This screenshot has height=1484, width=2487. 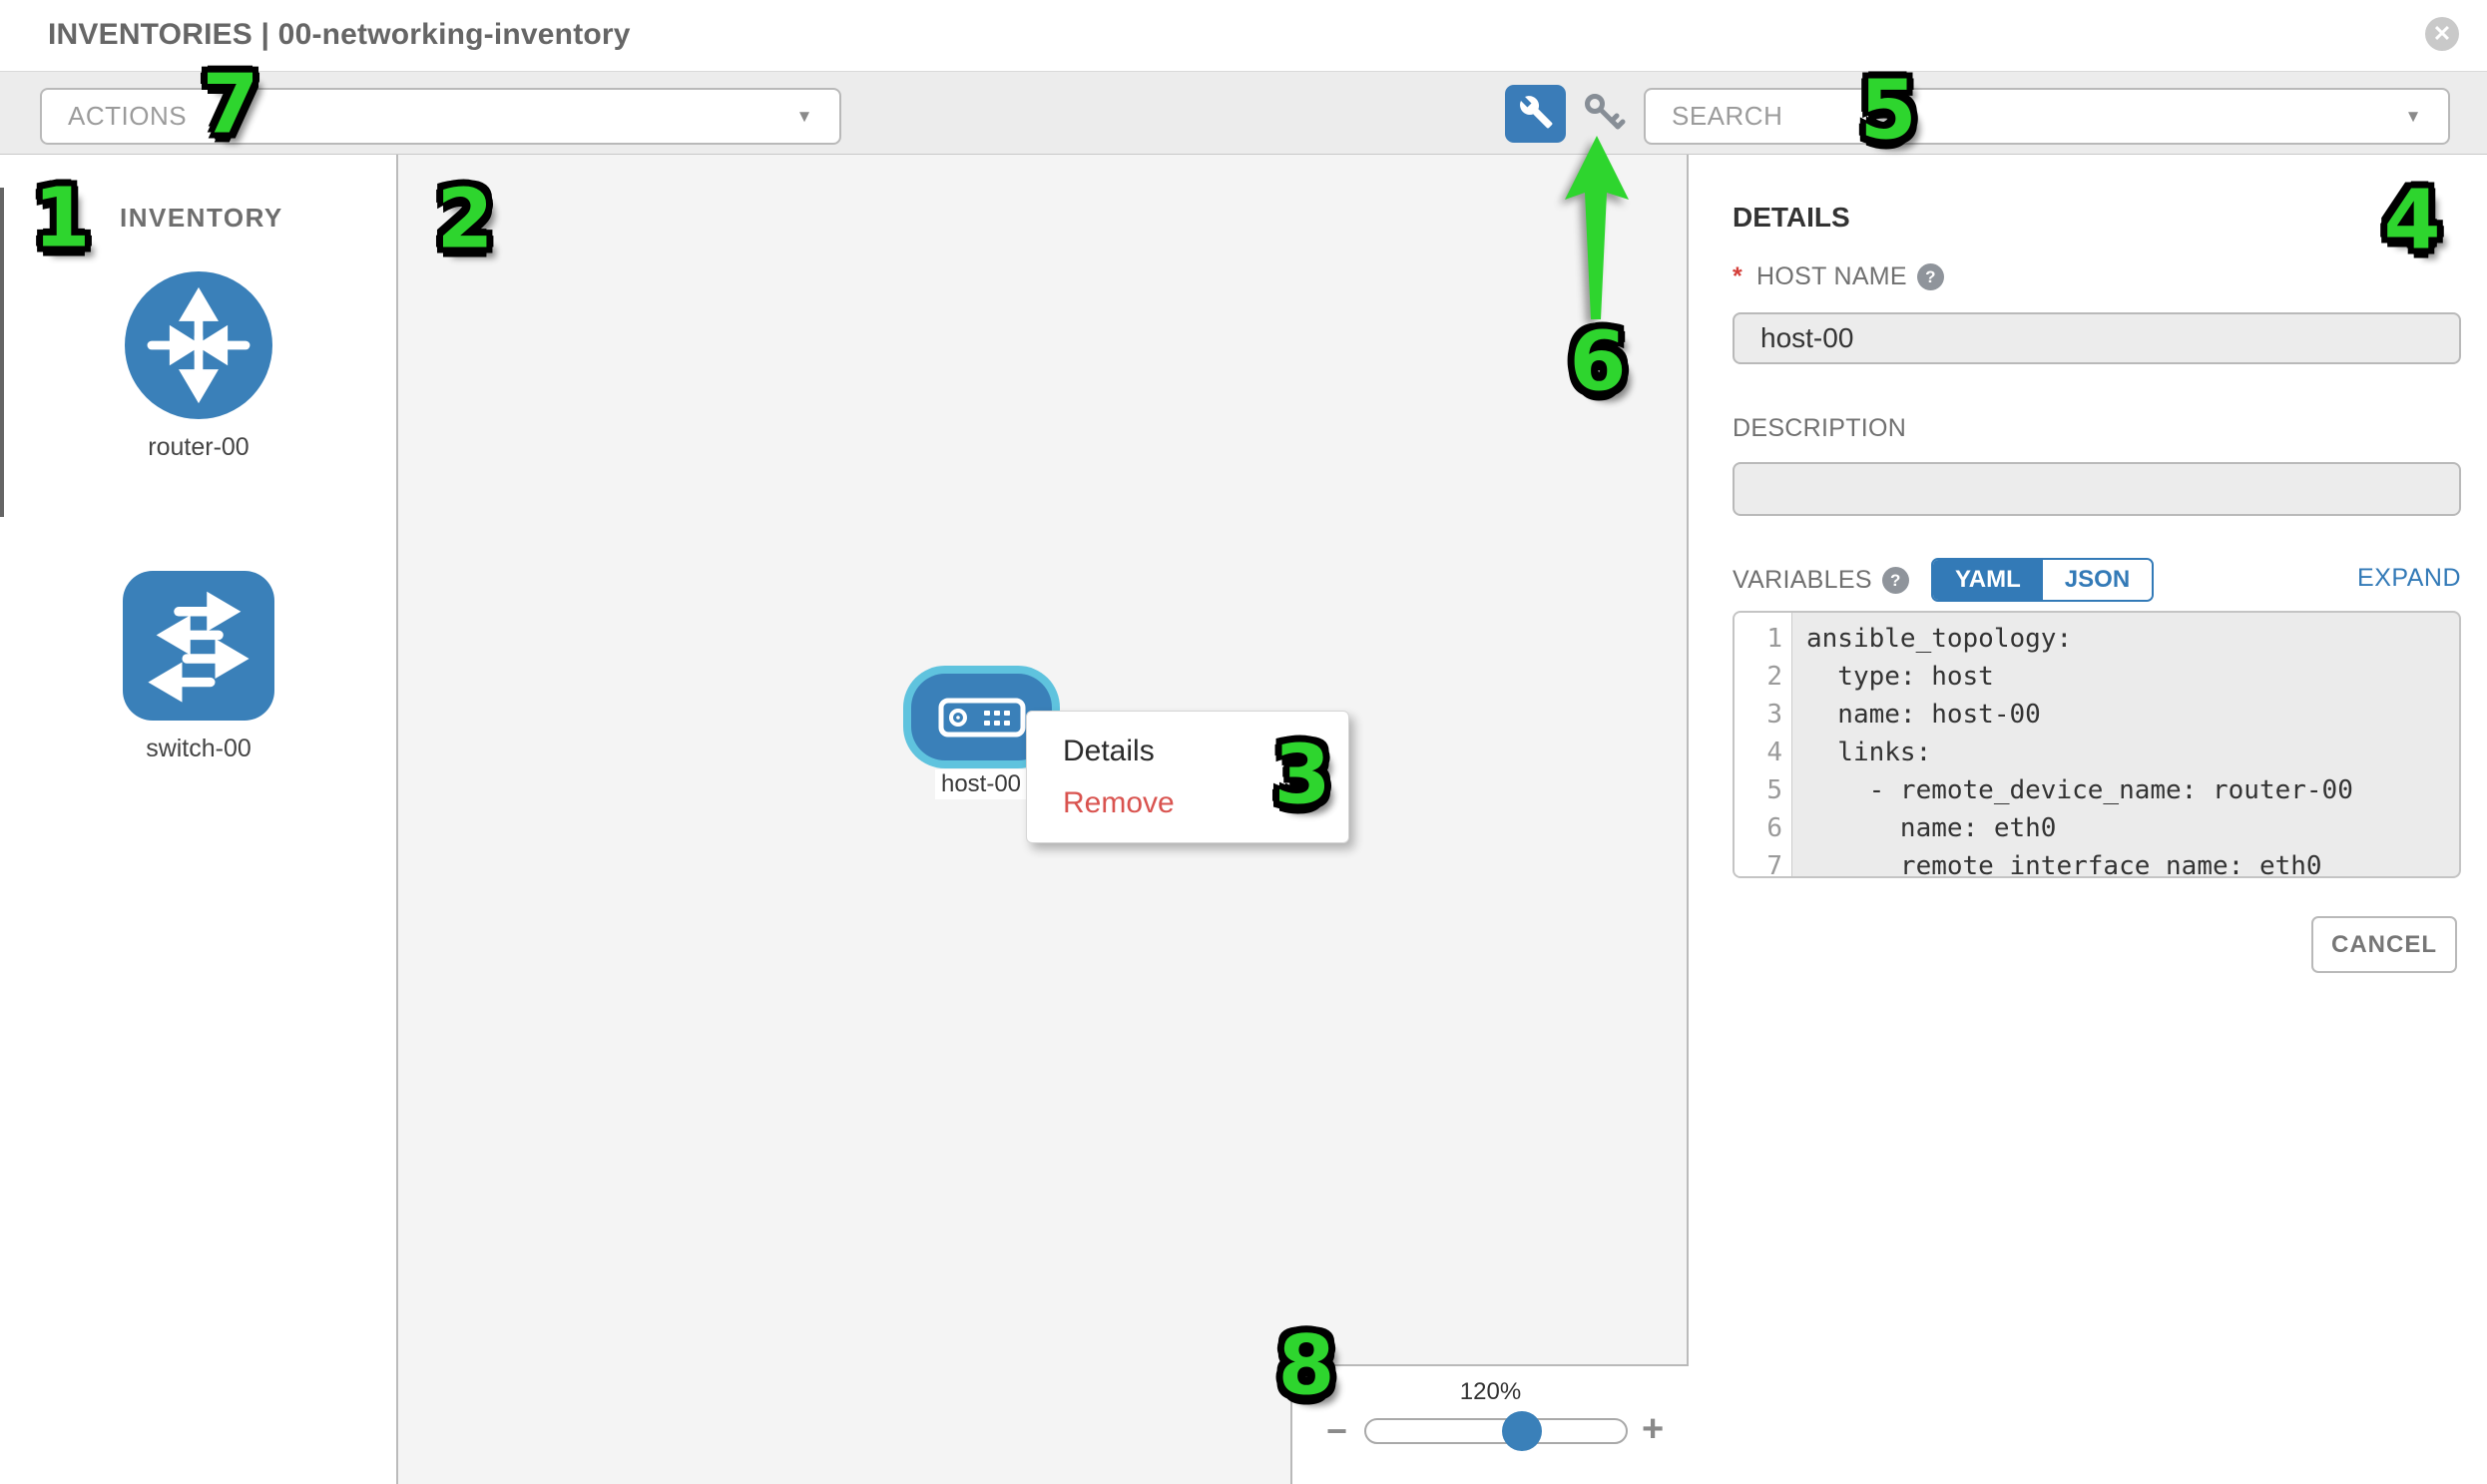 What do you see at coordinates (1727, 116) in the screenshot?
I see `search-dropdown-label: SEARCH` at bounding box center [1727, 116].